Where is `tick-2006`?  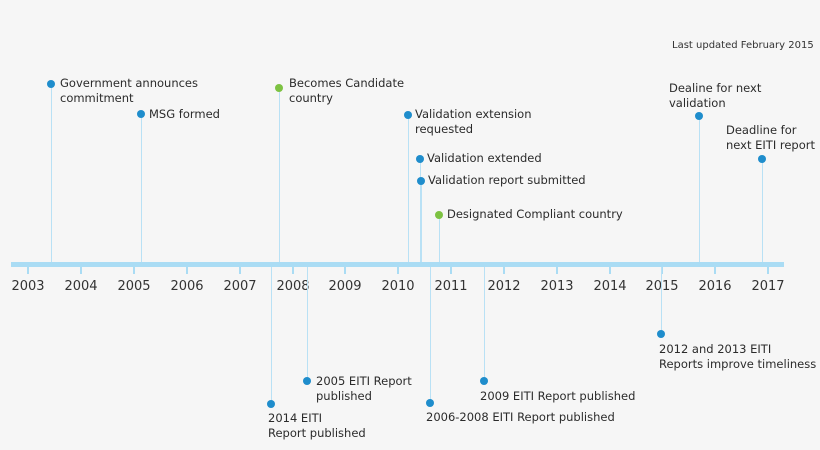
tick-2006 is located at coordinates (187, 269).